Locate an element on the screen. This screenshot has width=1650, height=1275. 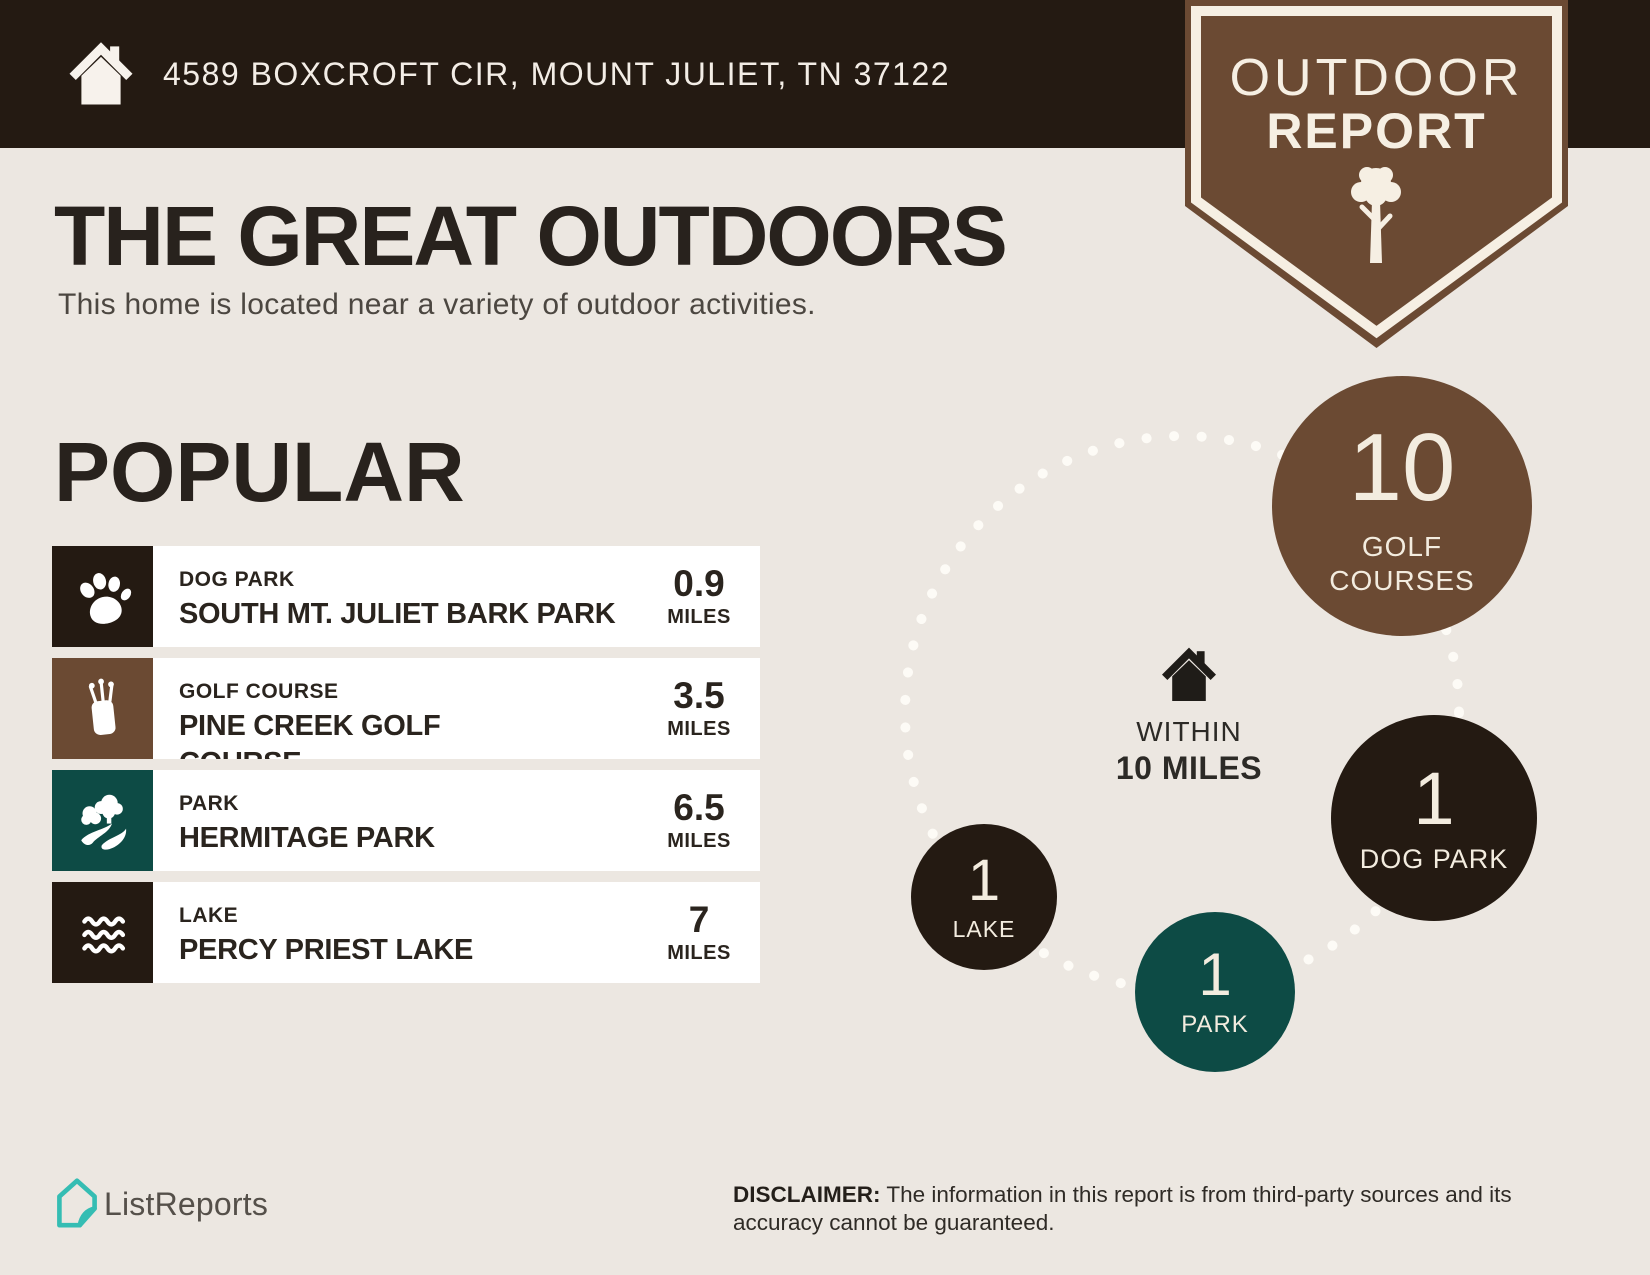
category-label: GOLF COURSE is located at coordinates (259, 691).